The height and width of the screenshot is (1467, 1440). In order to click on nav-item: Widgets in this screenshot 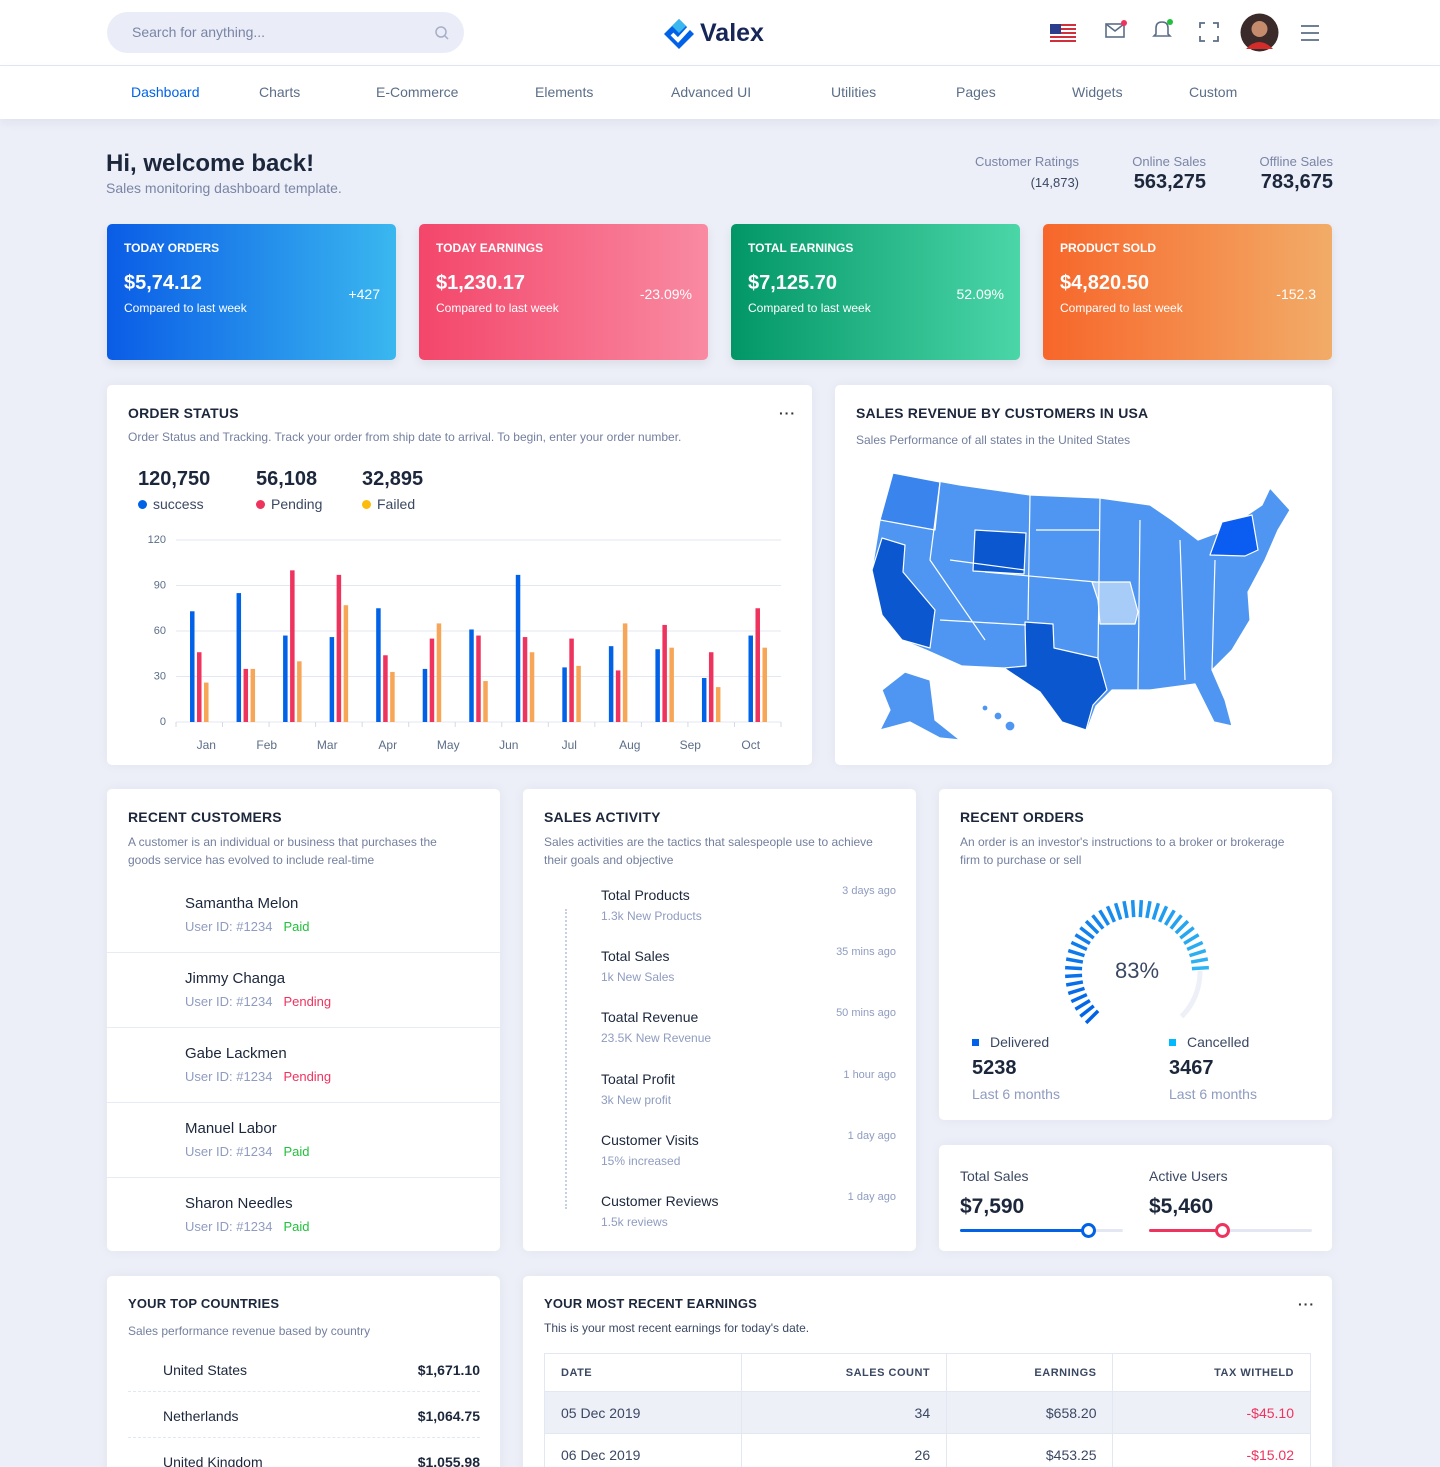, I will do `click(1093, 92)`.